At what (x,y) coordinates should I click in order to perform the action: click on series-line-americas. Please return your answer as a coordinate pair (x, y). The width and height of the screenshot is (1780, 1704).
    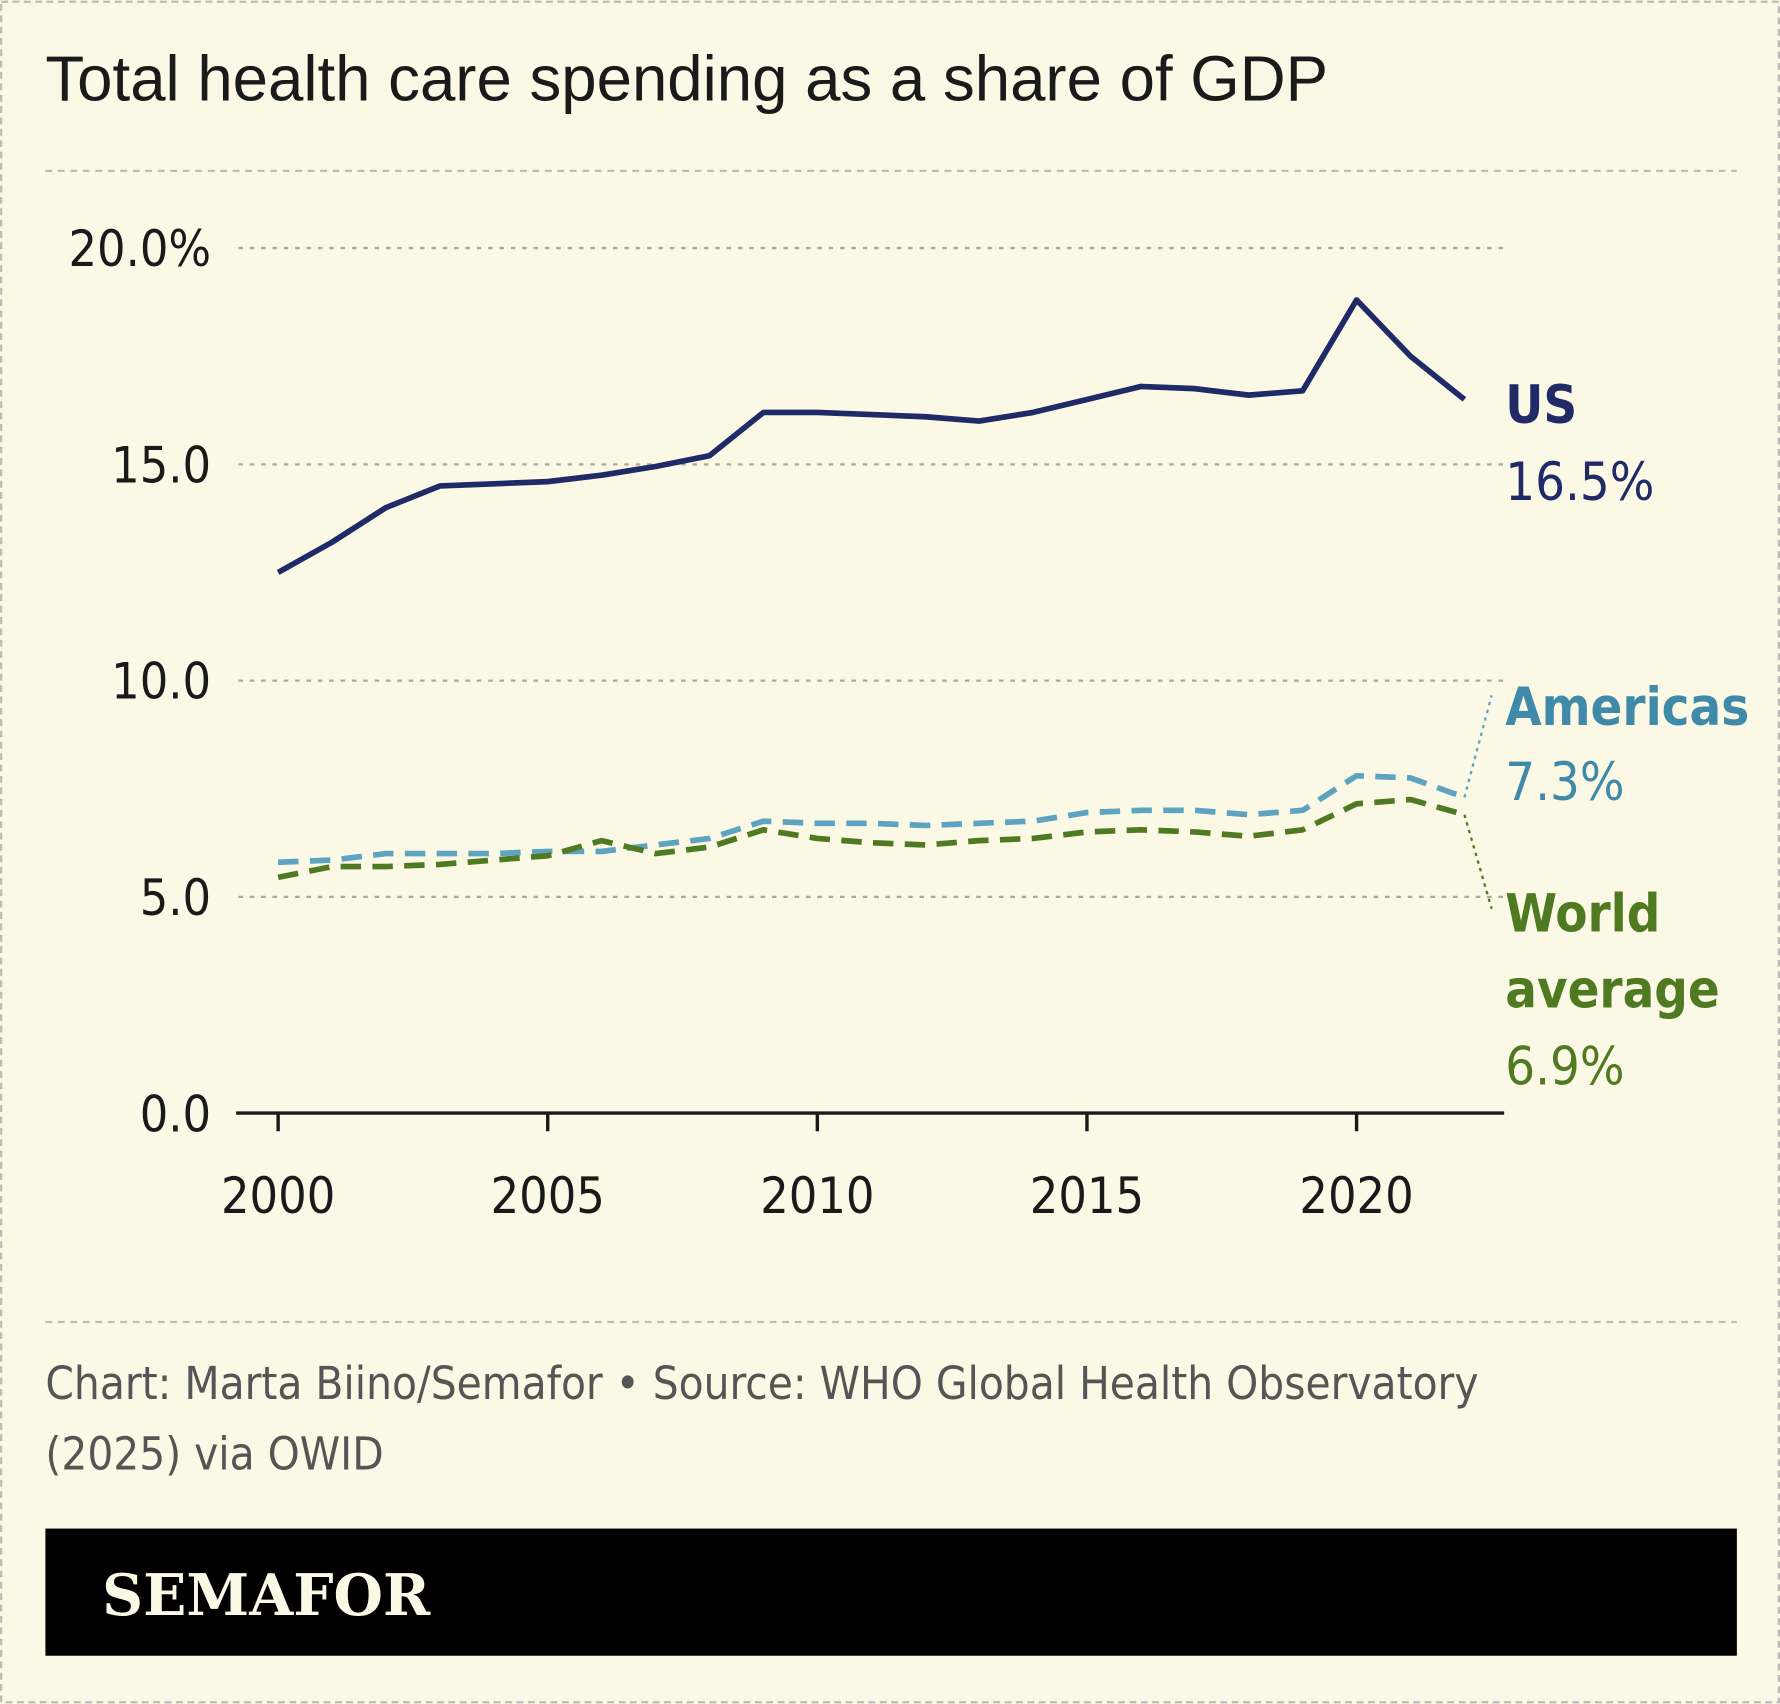
    Looking at the image, I should click on (872, 819).